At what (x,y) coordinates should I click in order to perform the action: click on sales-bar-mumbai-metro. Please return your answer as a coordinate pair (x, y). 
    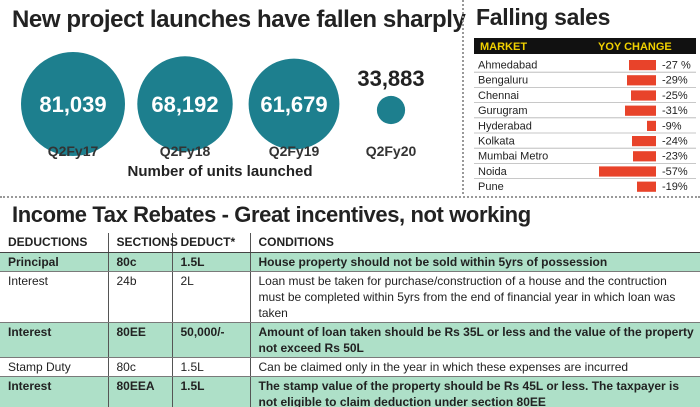
    Looking at the image, I should click on (644, 156).